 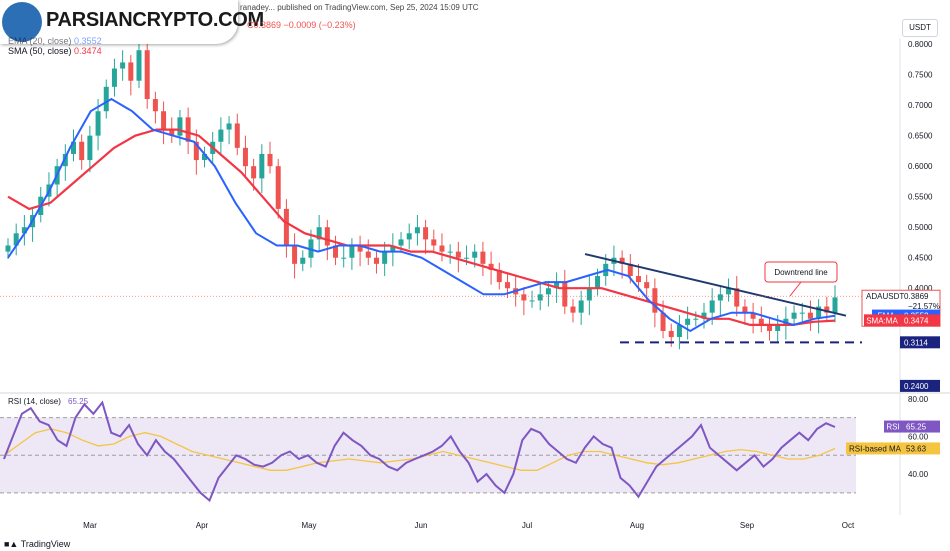 I want to click on rsi-ma-tag-value-bg, so click(x=921, y=448).